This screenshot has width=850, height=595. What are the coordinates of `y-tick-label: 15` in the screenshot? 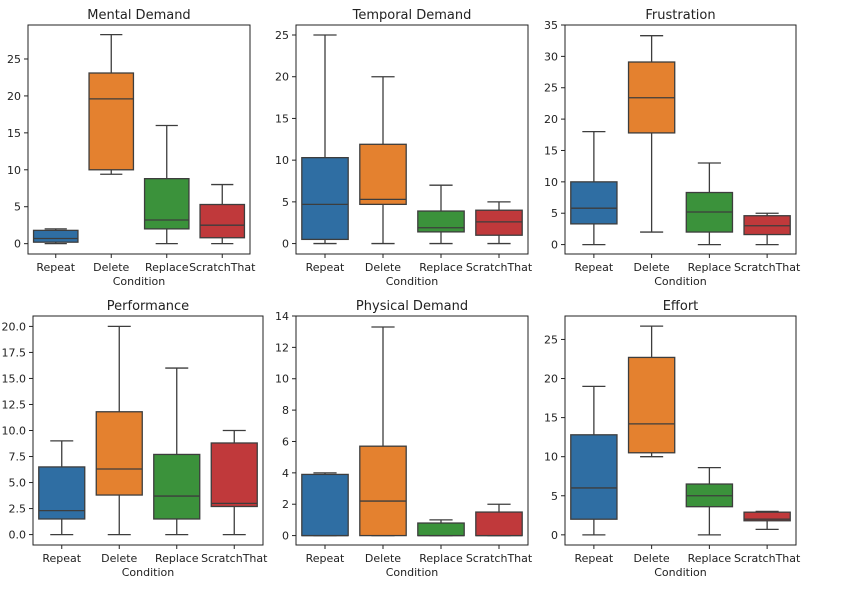 It's located at (282, 118).